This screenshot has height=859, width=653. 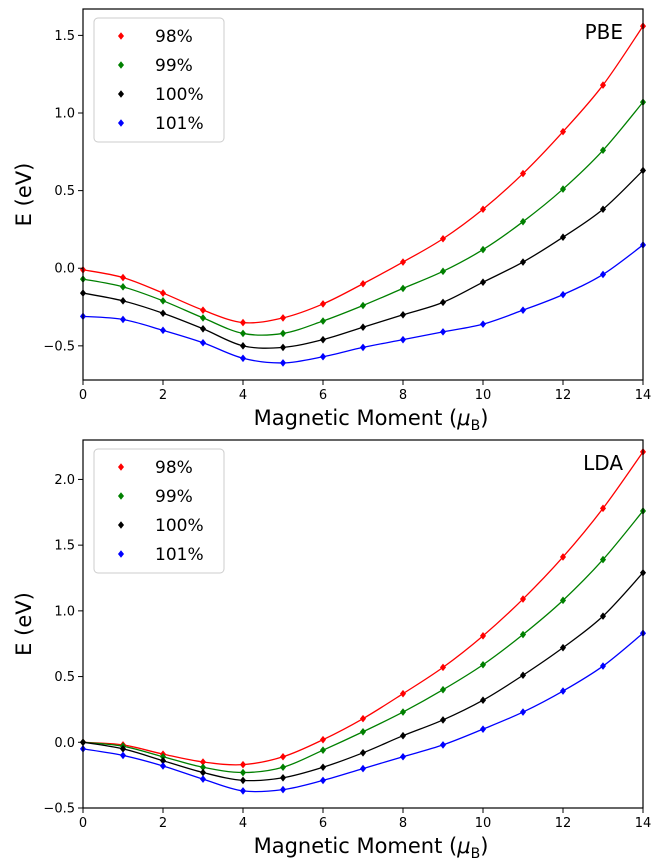 What do you see at coordinates (403, 823) in the screenshot?
I see `x-tick-label: 8` at bounding box center [403, 823].